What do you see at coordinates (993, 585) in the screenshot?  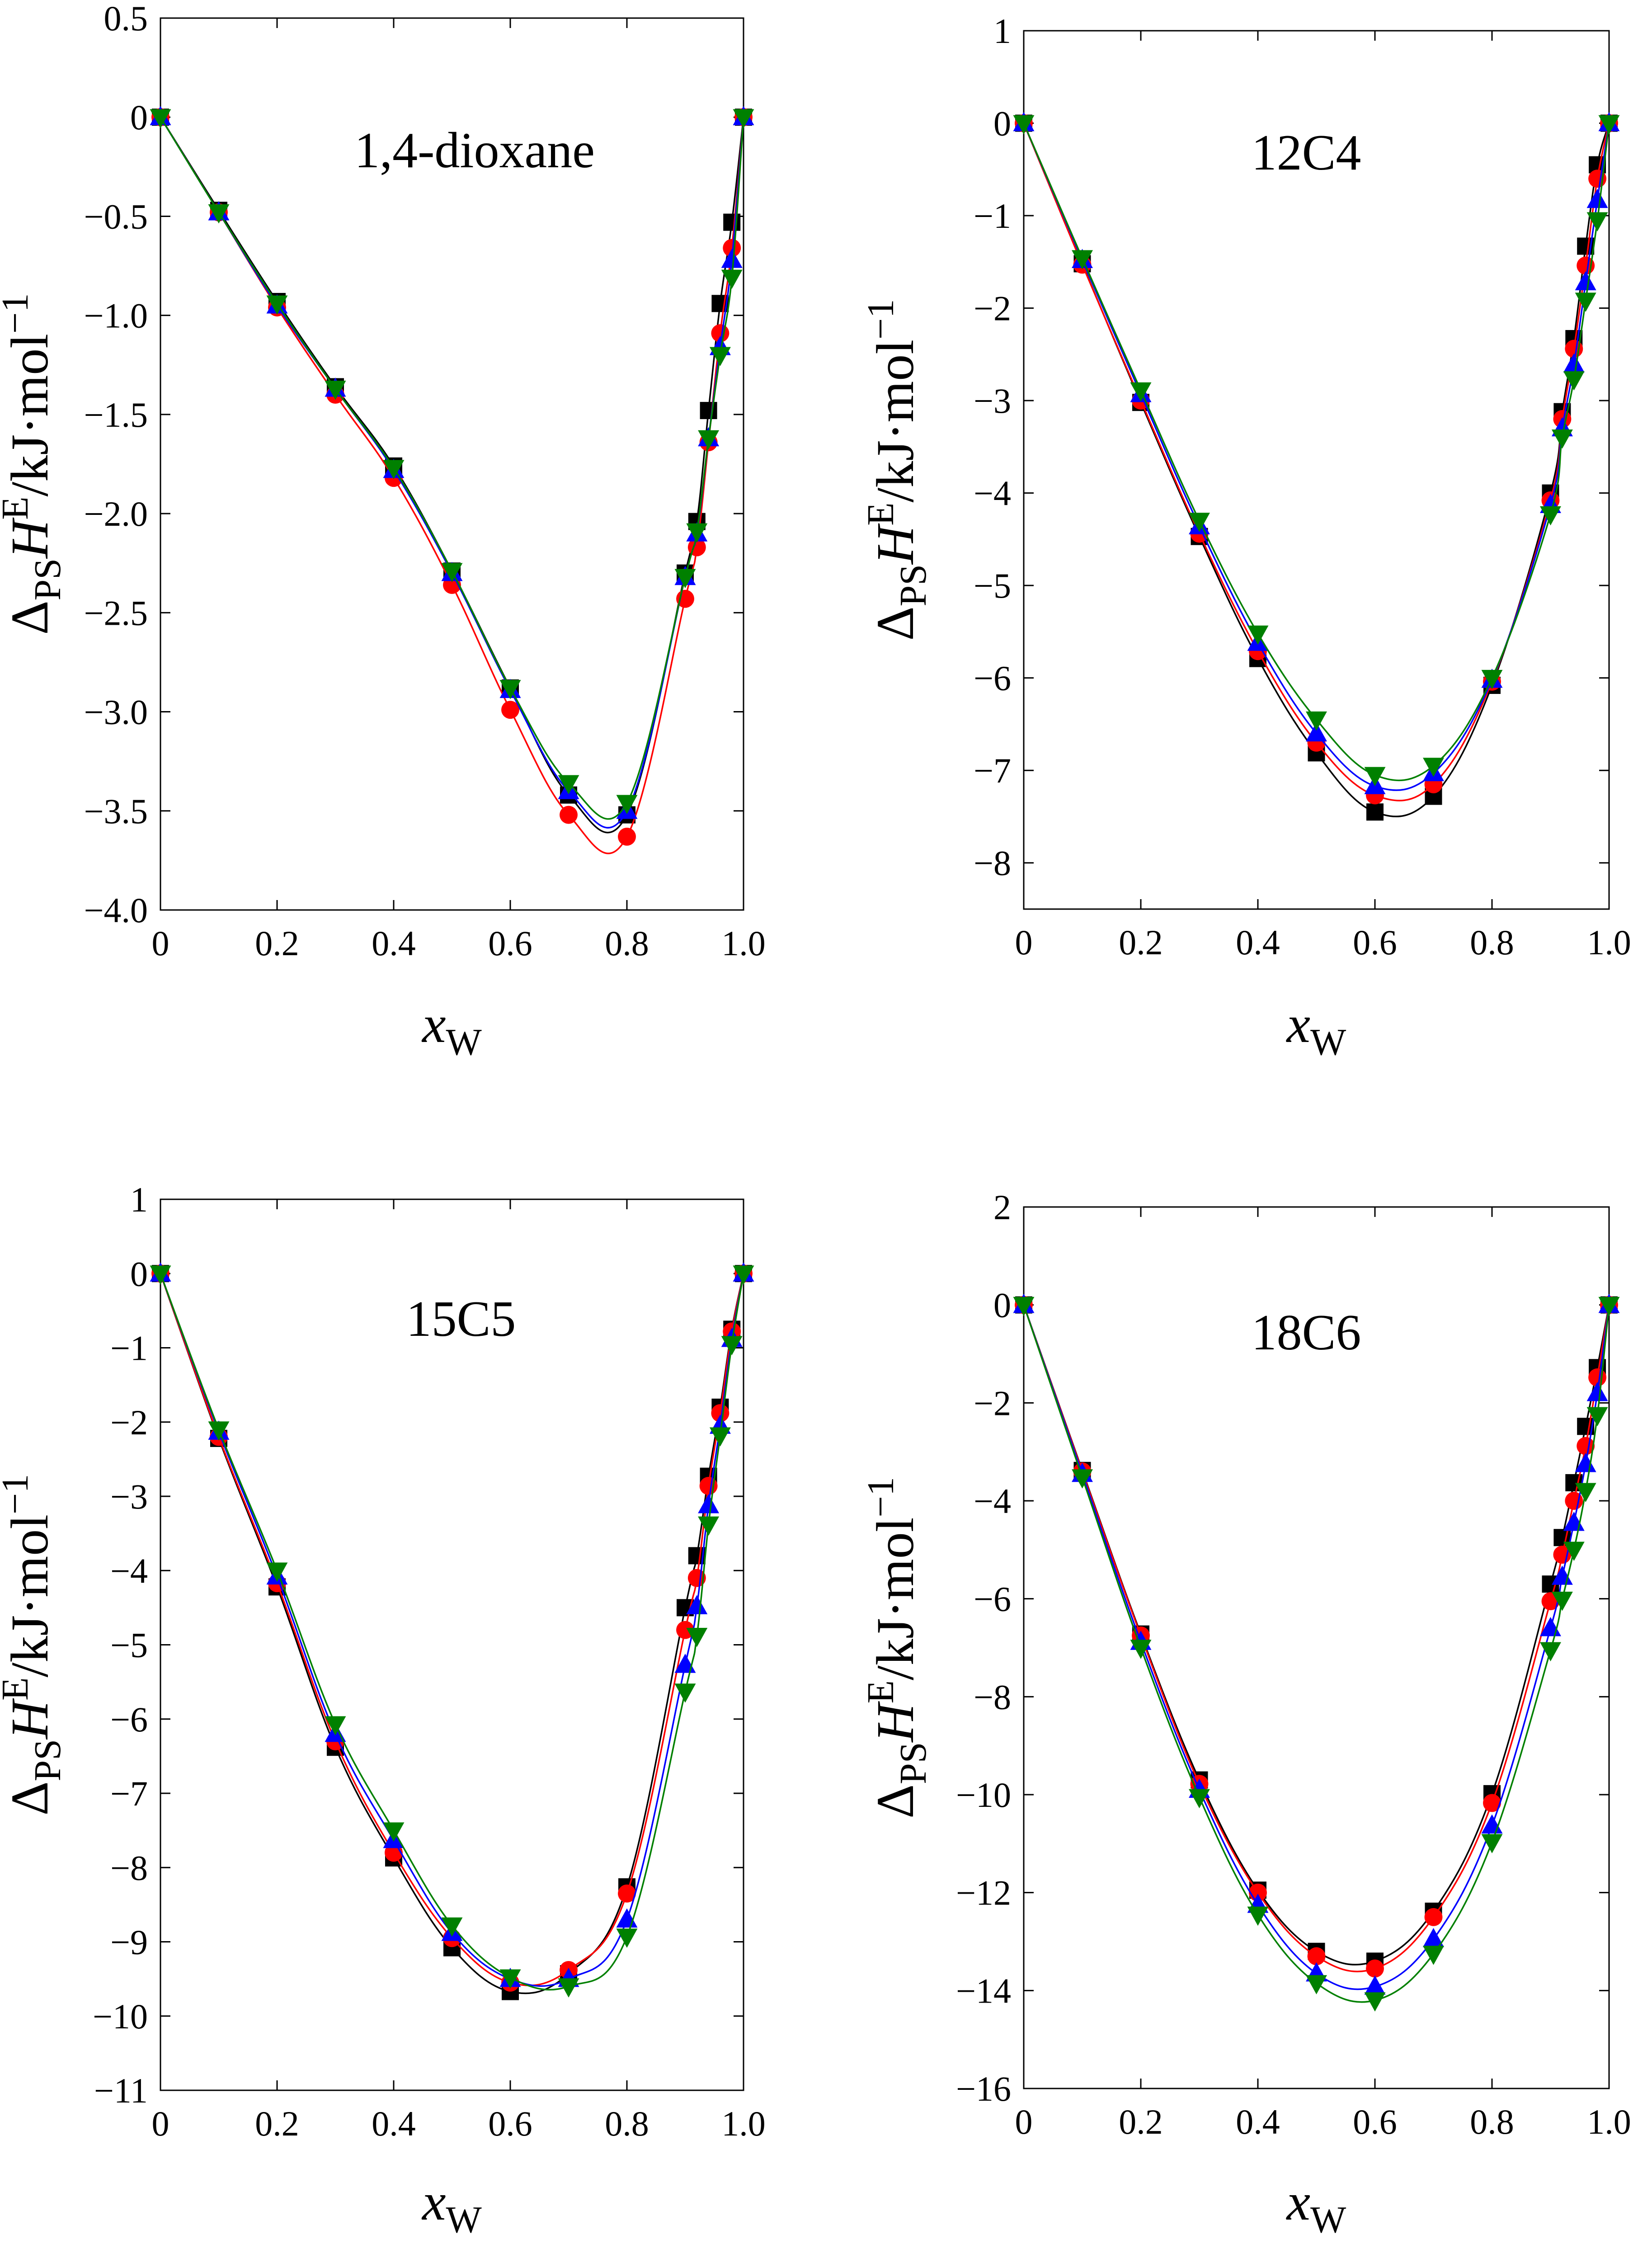 I see `y-tick-label: −5` at bounding box center [993, 585].